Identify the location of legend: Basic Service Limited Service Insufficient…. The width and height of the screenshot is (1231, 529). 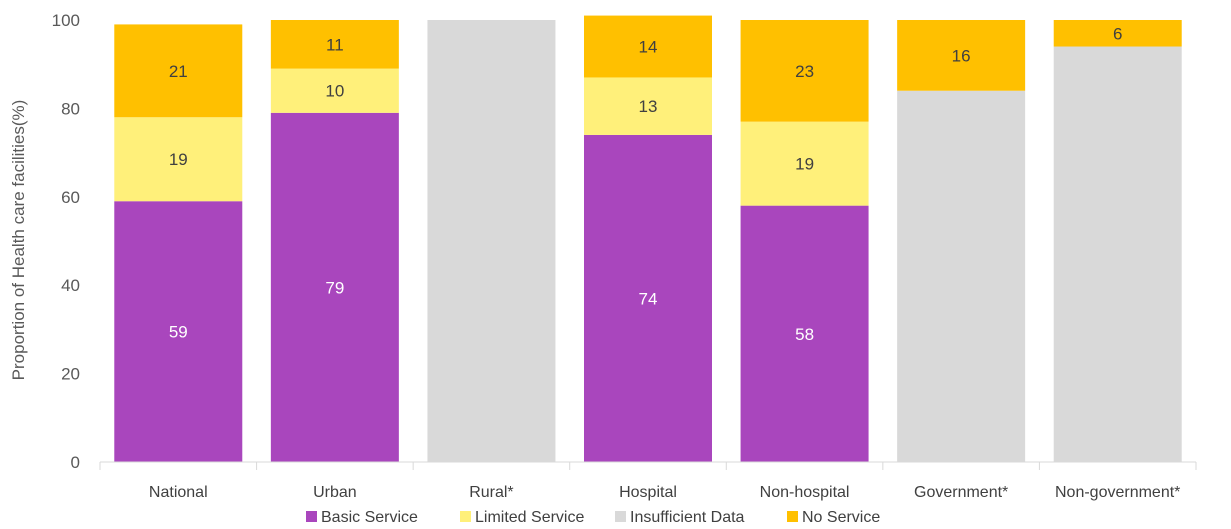
(593, 517).